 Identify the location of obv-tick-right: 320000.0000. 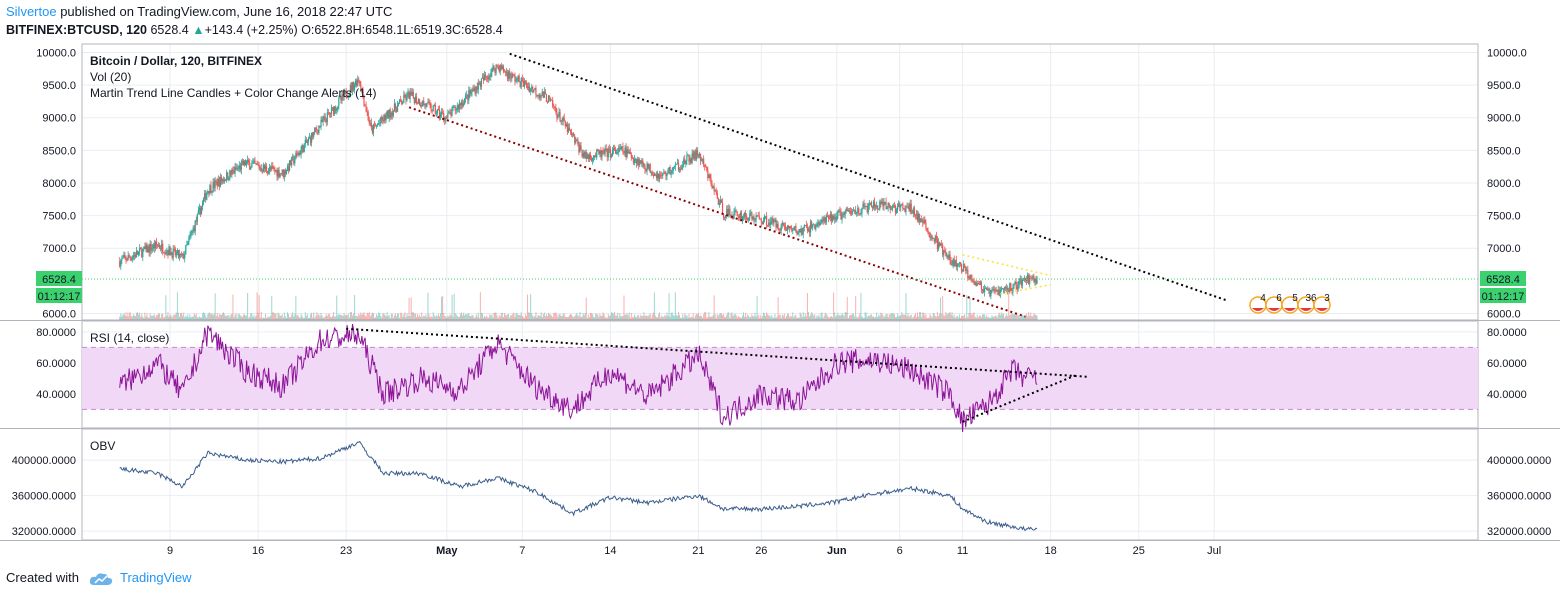
(1519, 532).